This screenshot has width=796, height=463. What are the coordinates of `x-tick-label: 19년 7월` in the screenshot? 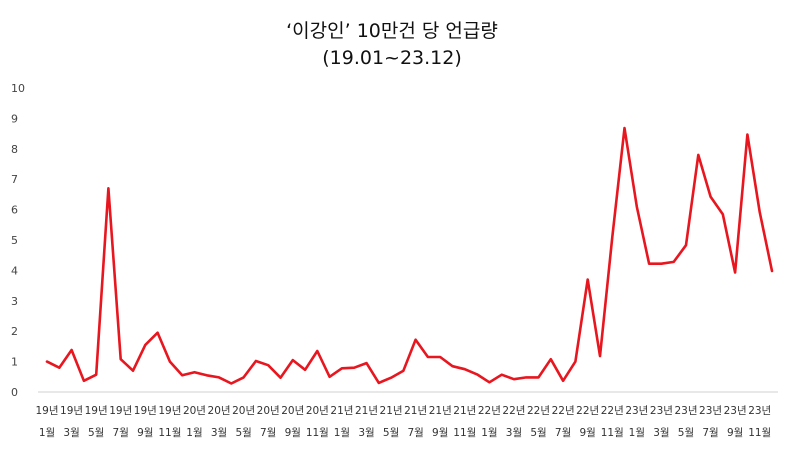 It's located at (120, 422).